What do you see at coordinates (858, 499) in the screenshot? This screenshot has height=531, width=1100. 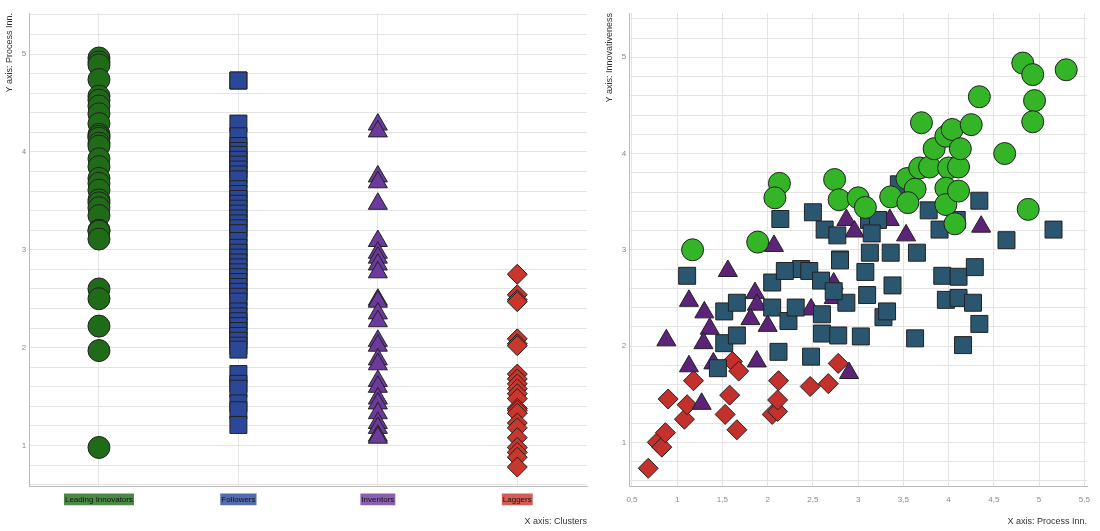 I see `x-tick-label: 3` at bounding box center [858, 499].